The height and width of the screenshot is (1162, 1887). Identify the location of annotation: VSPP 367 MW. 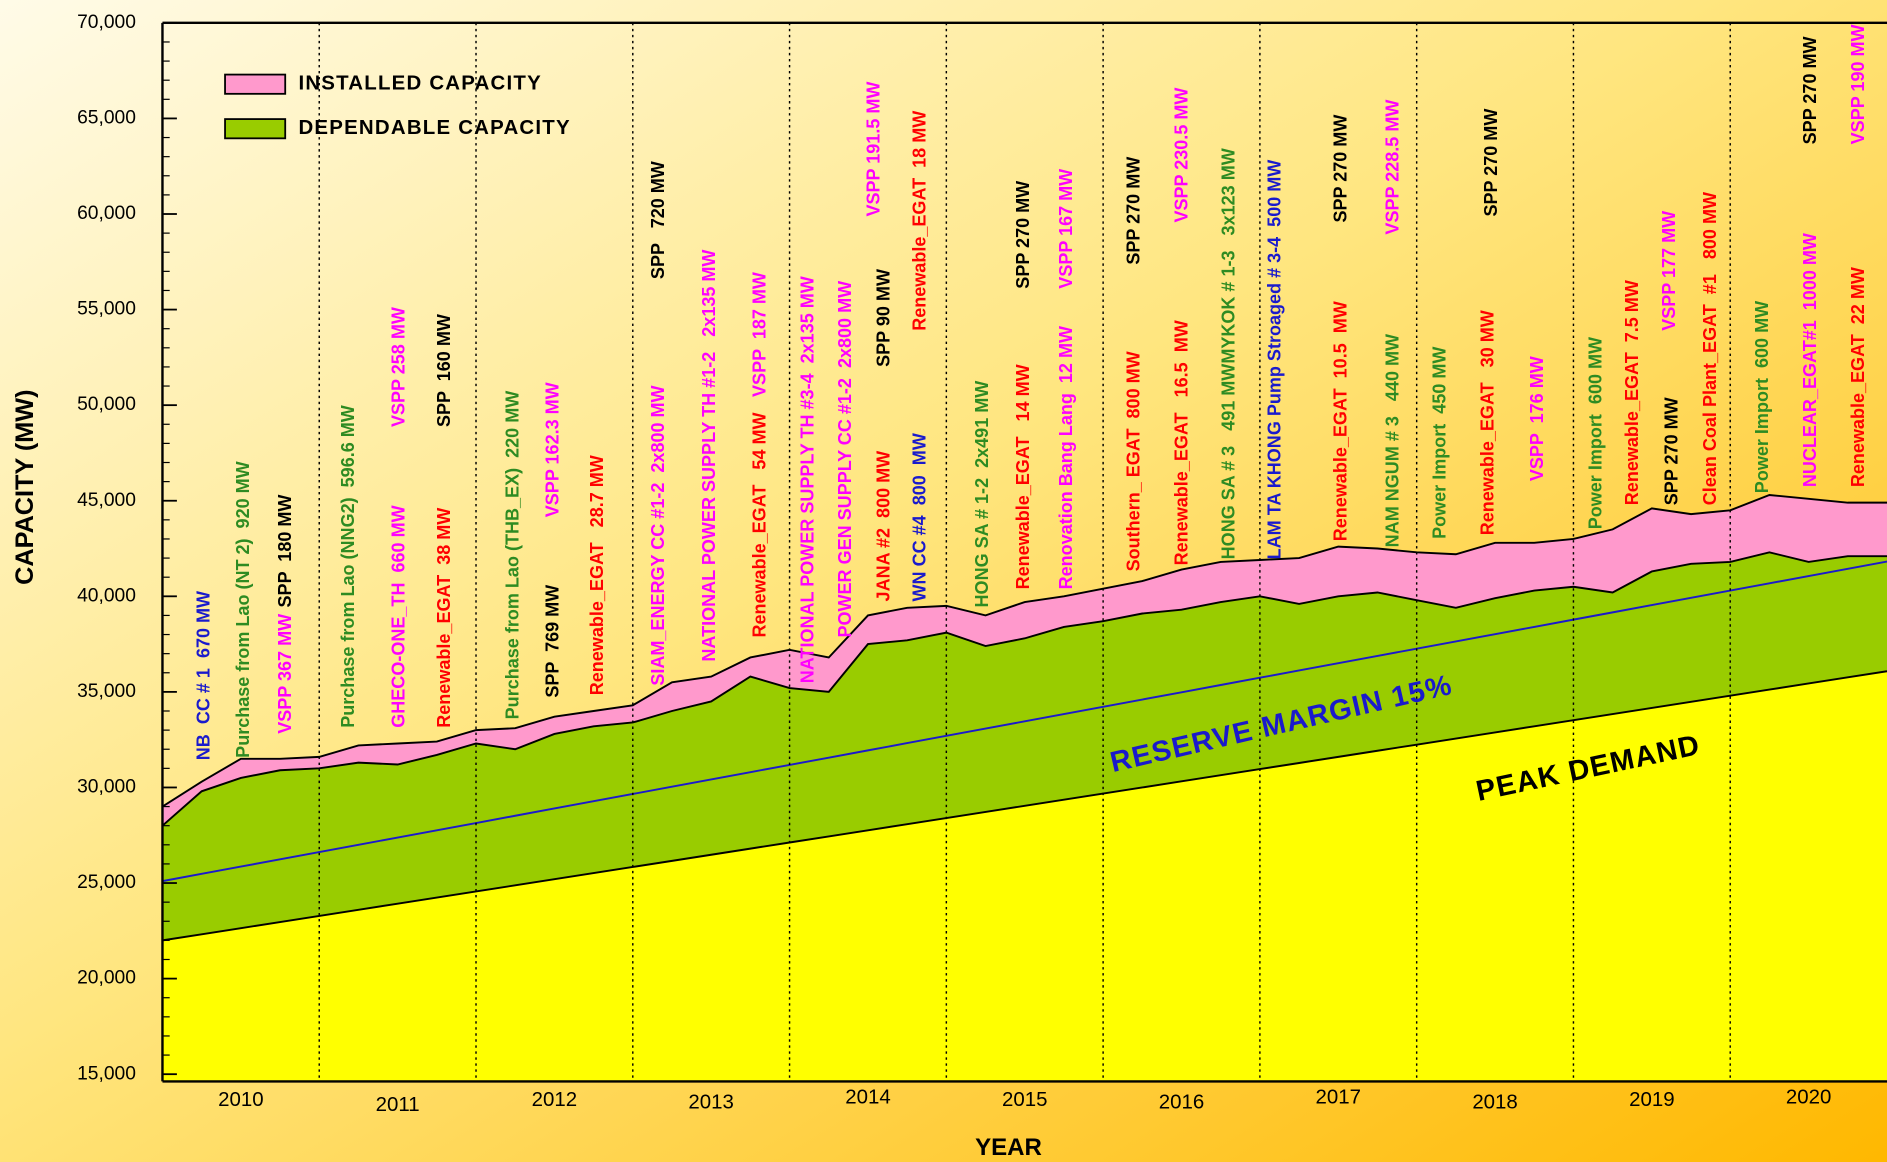
(285, 674).